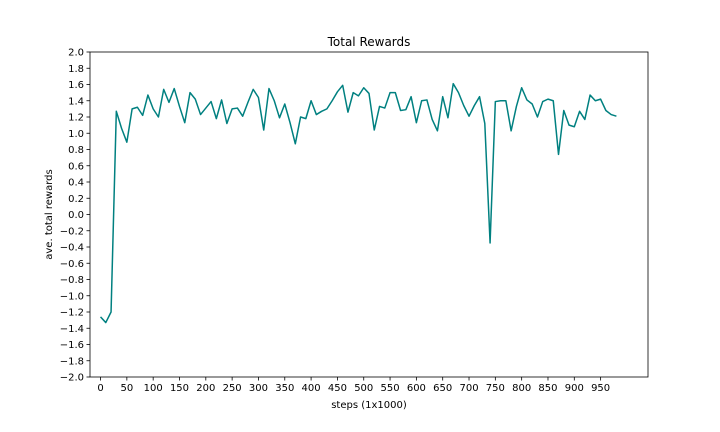 This screenshot has width=720, height=432. What do you see at coordinates (205, 388) in the screenshot?
I see `x-tick-label-4: 200` at bounding box center [205, 388].